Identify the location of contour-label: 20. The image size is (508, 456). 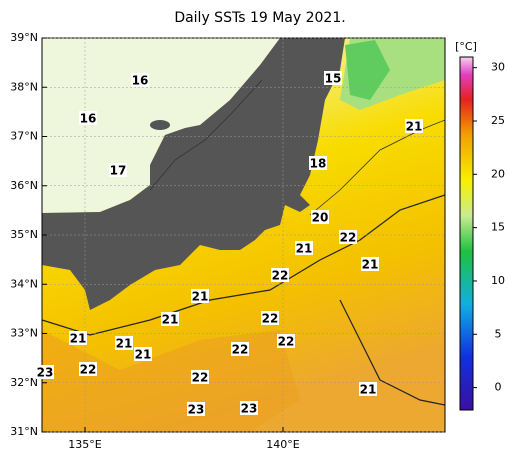
(320, 218).